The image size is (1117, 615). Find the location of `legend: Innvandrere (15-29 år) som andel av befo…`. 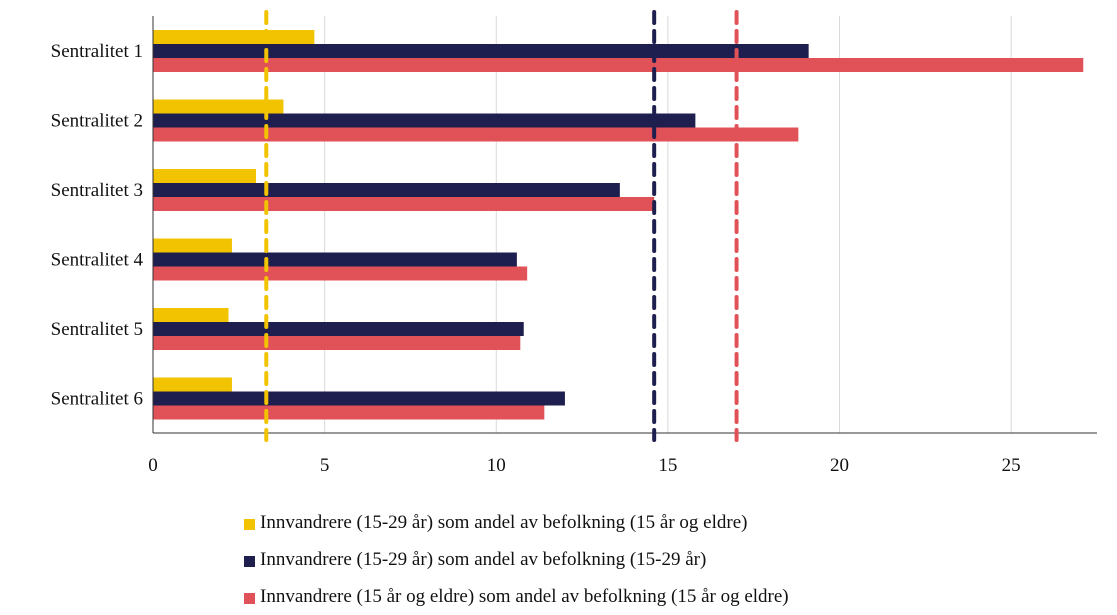

legend: Innvandrere (15-29 år) som andel av befo… is located at coordinates (516, 559).